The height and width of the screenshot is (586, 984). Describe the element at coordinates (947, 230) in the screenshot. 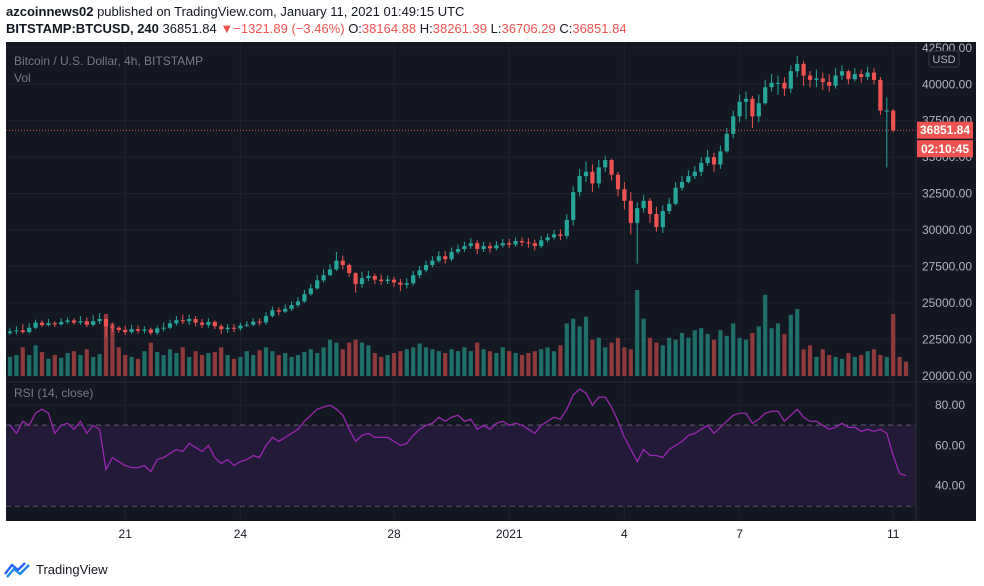

I see `price-tick-label: 30000.00` at that location.